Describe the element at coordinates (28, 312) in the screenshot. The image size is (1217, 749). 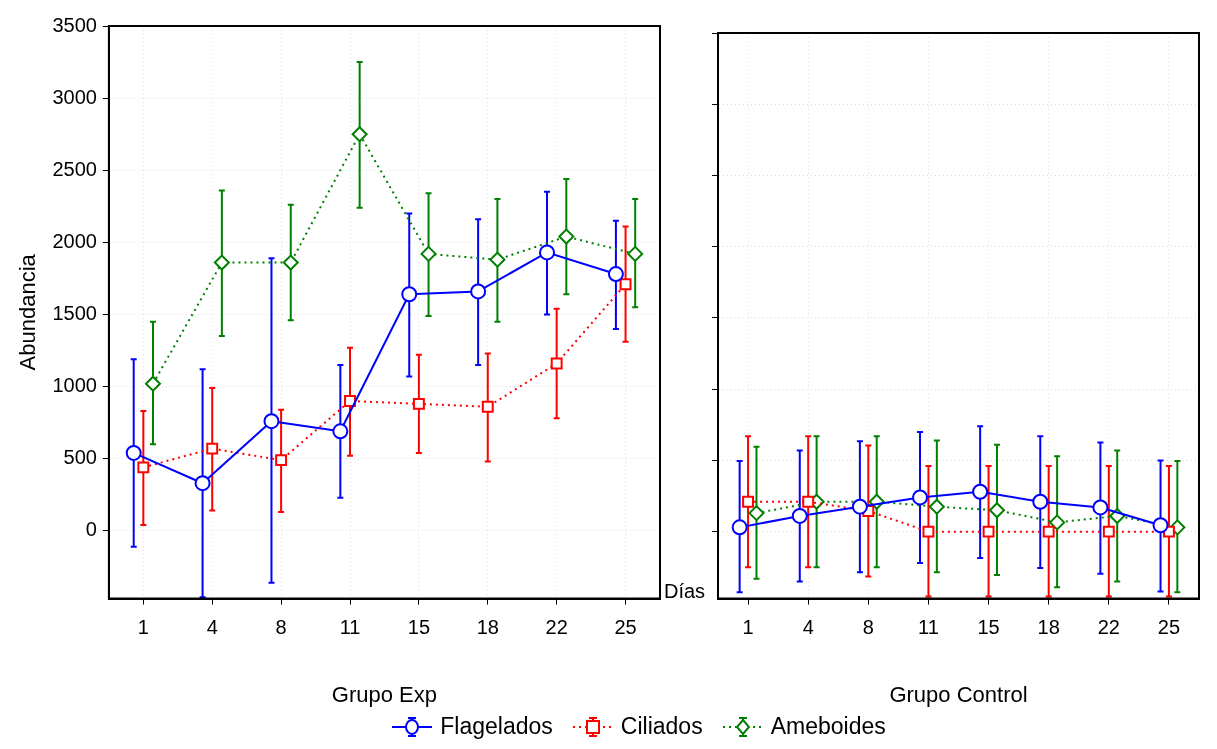
I see `y-axis-title: Abundancia` at that location.